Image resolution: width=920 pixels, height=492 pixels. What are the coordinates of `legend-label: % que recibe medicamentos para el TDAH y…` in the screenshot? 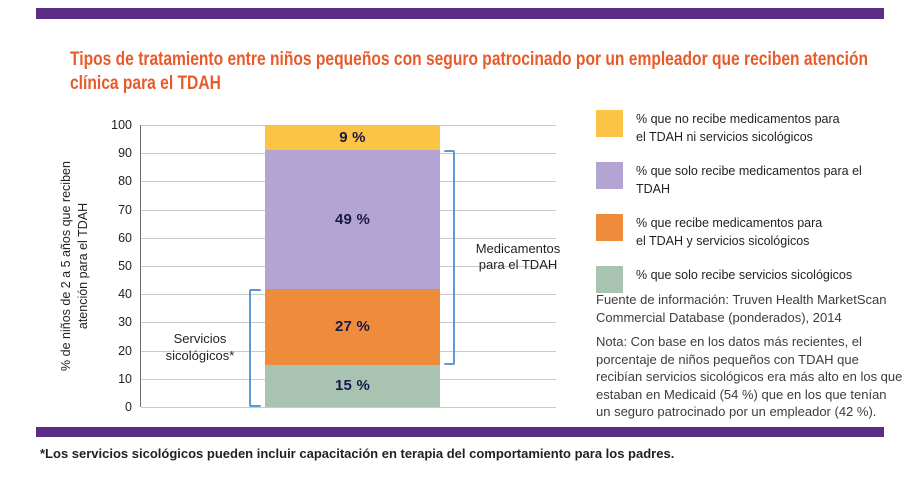 It's located at (729, 232).